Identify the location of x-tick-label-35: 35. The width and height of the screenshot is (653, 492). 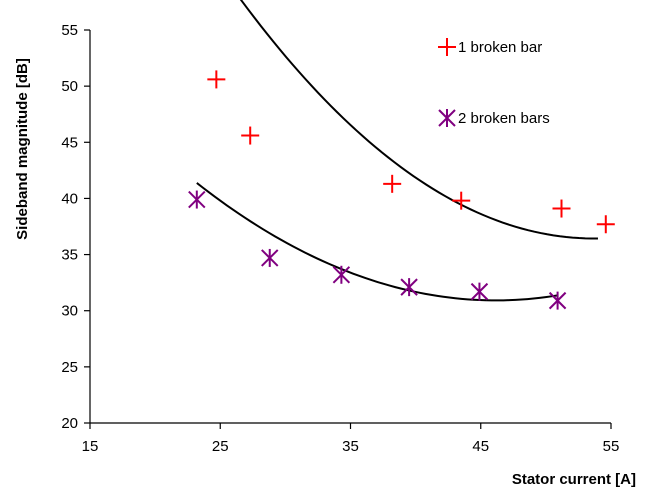
(350, 446).